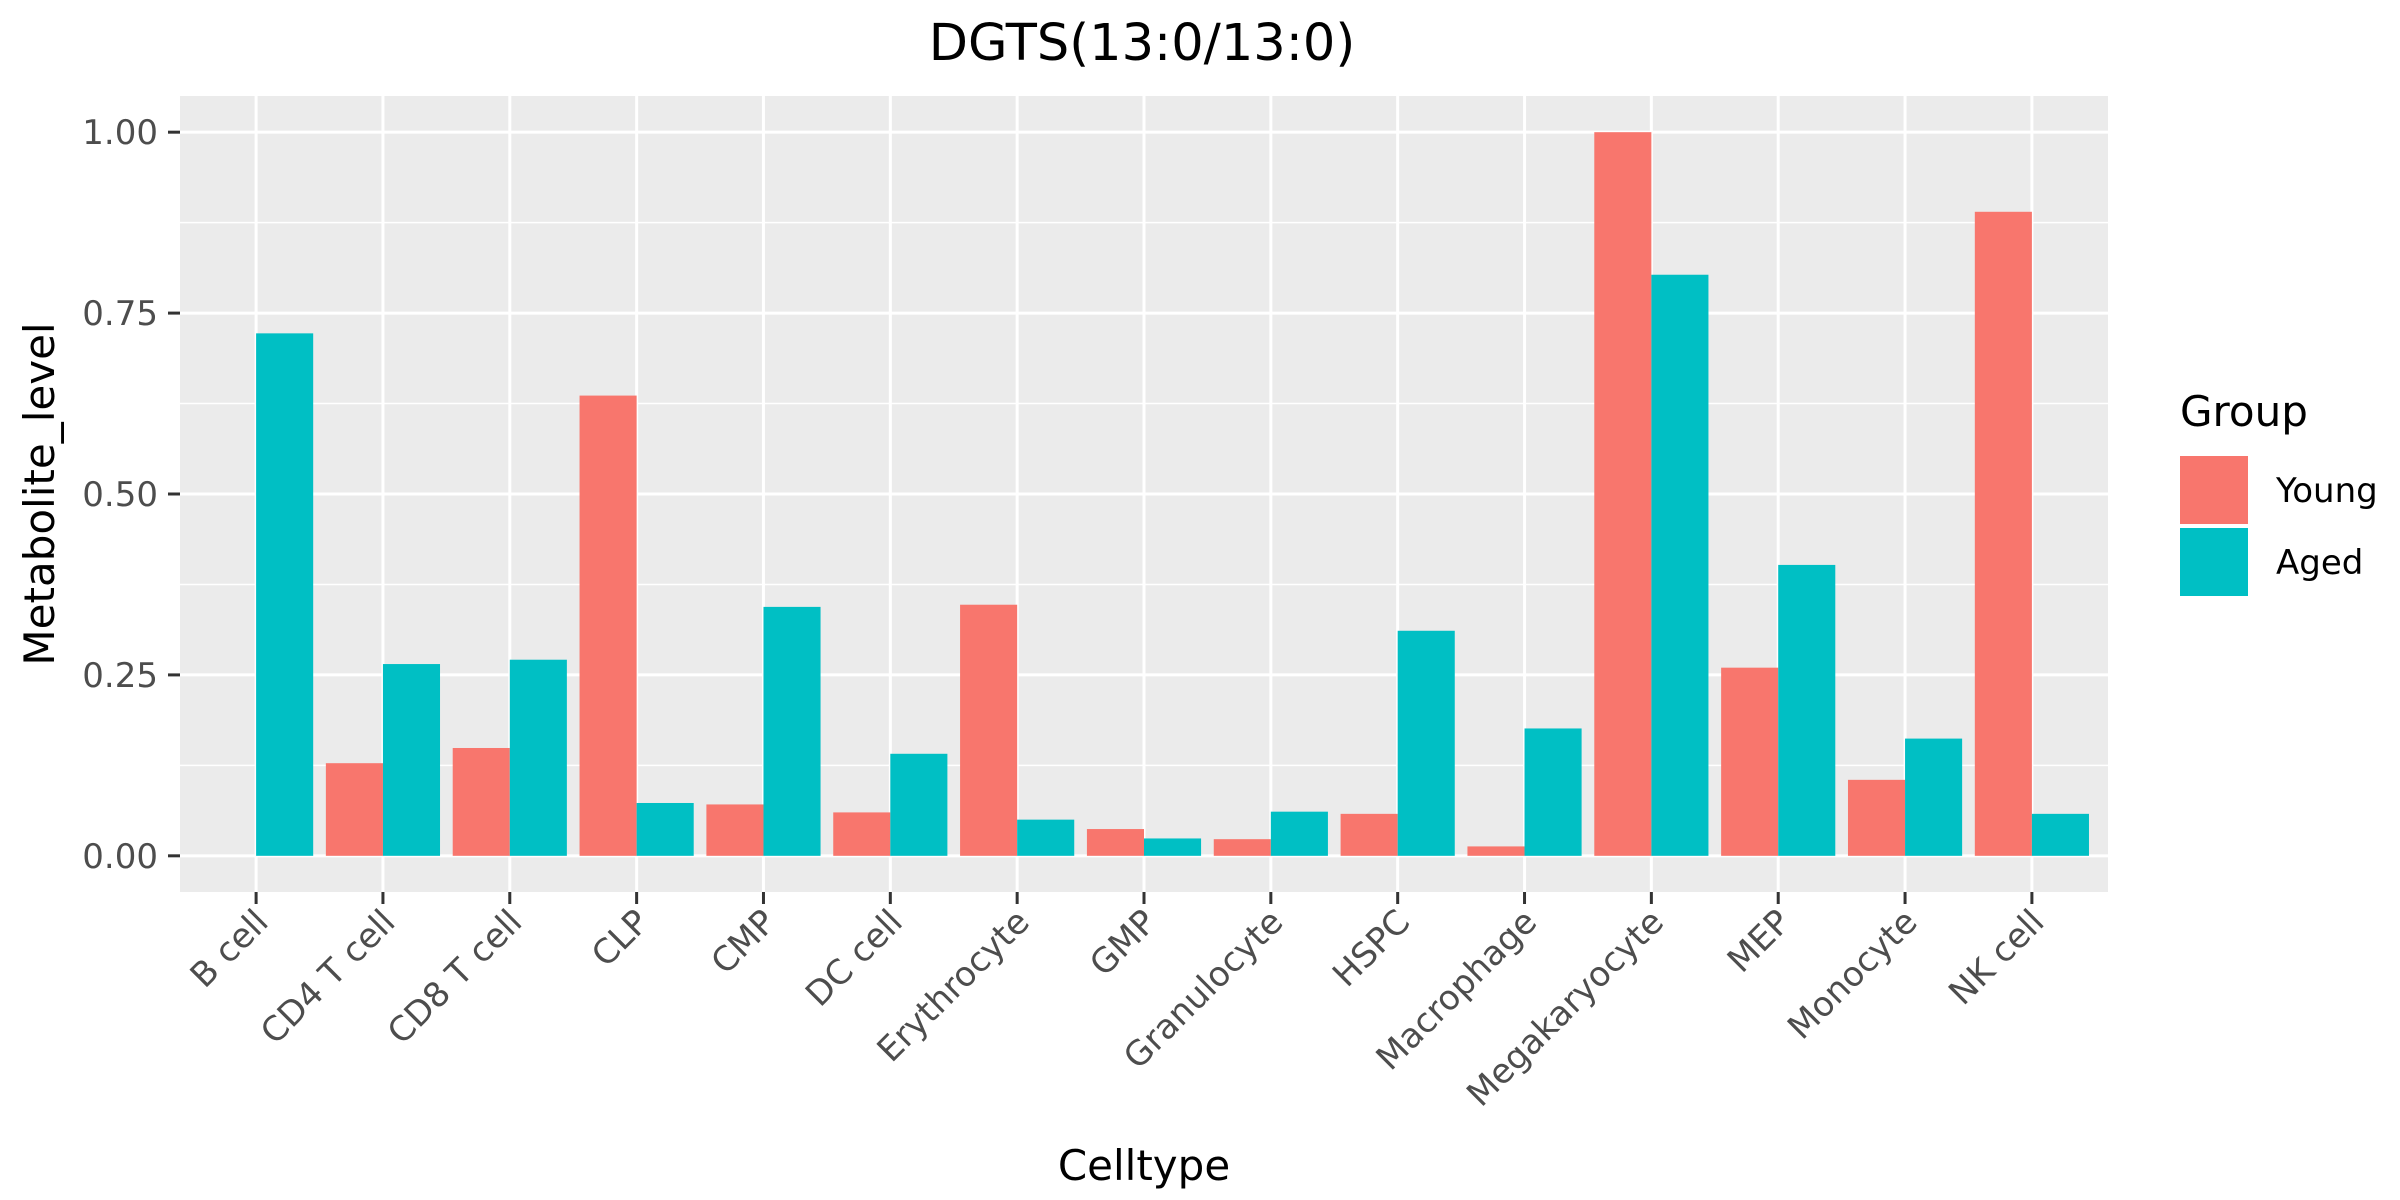  What do you see at coordinates (2214, 490) in the screenshot?
I see `legend-key-young` at bounding box center [2214, 490].